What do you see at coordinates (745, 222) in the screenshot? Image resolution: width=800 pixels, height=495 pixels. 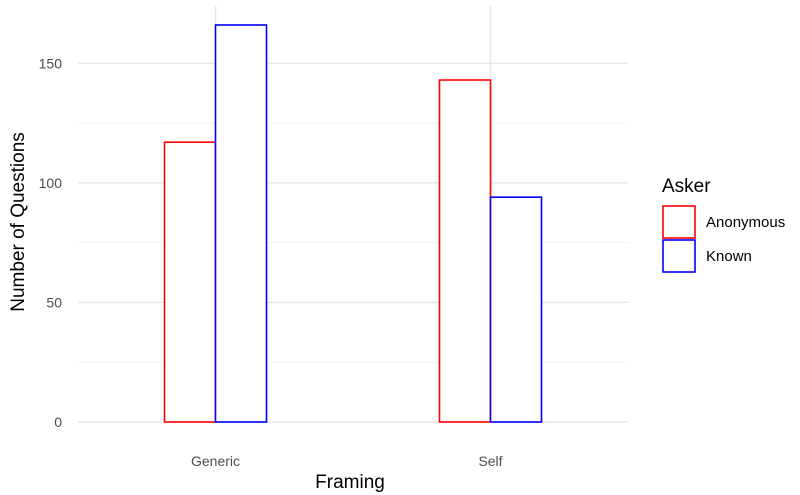 I see `legend-label-anonymous: Anonymous` at bounding box center [745, 222].